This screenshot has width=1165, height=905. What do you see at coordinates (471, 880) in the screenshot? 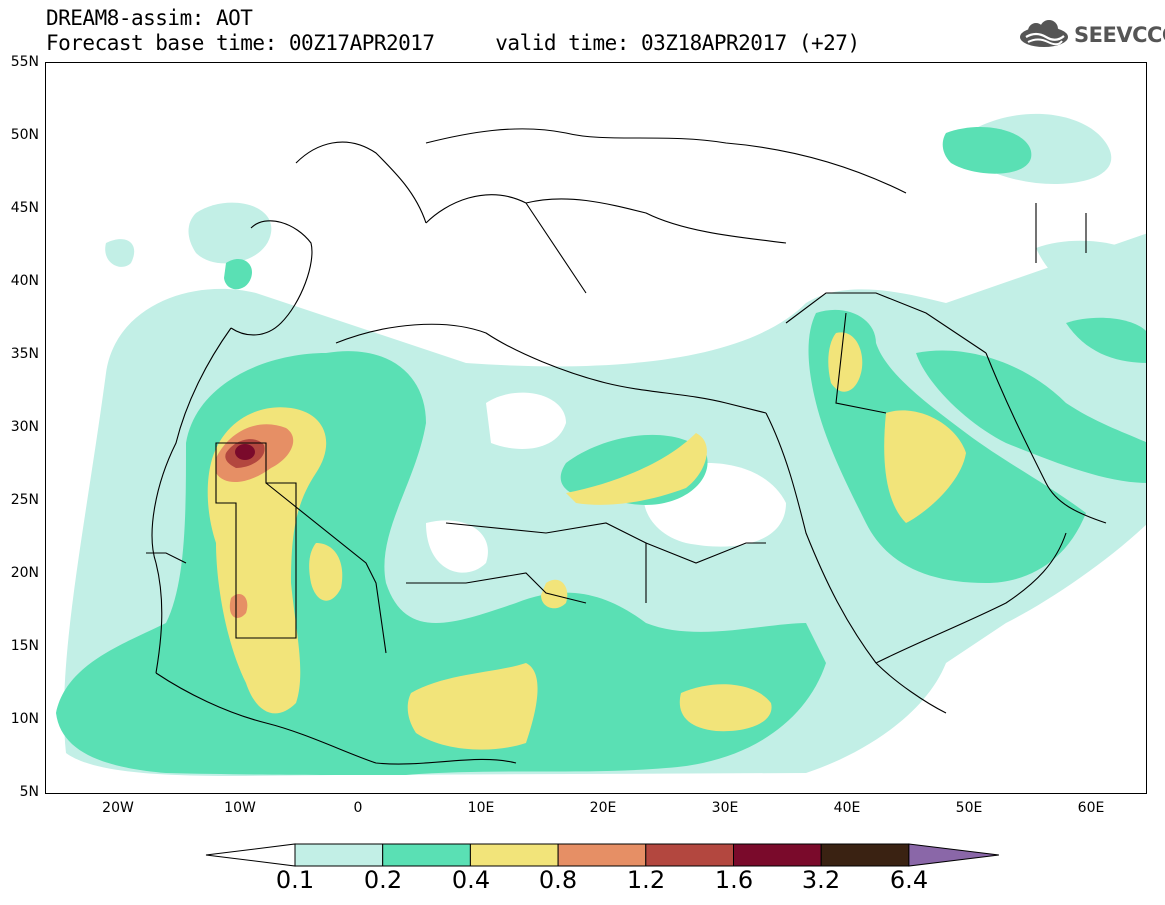
I see `colorbar-label: 0.4` at bounding box center [471, 880].